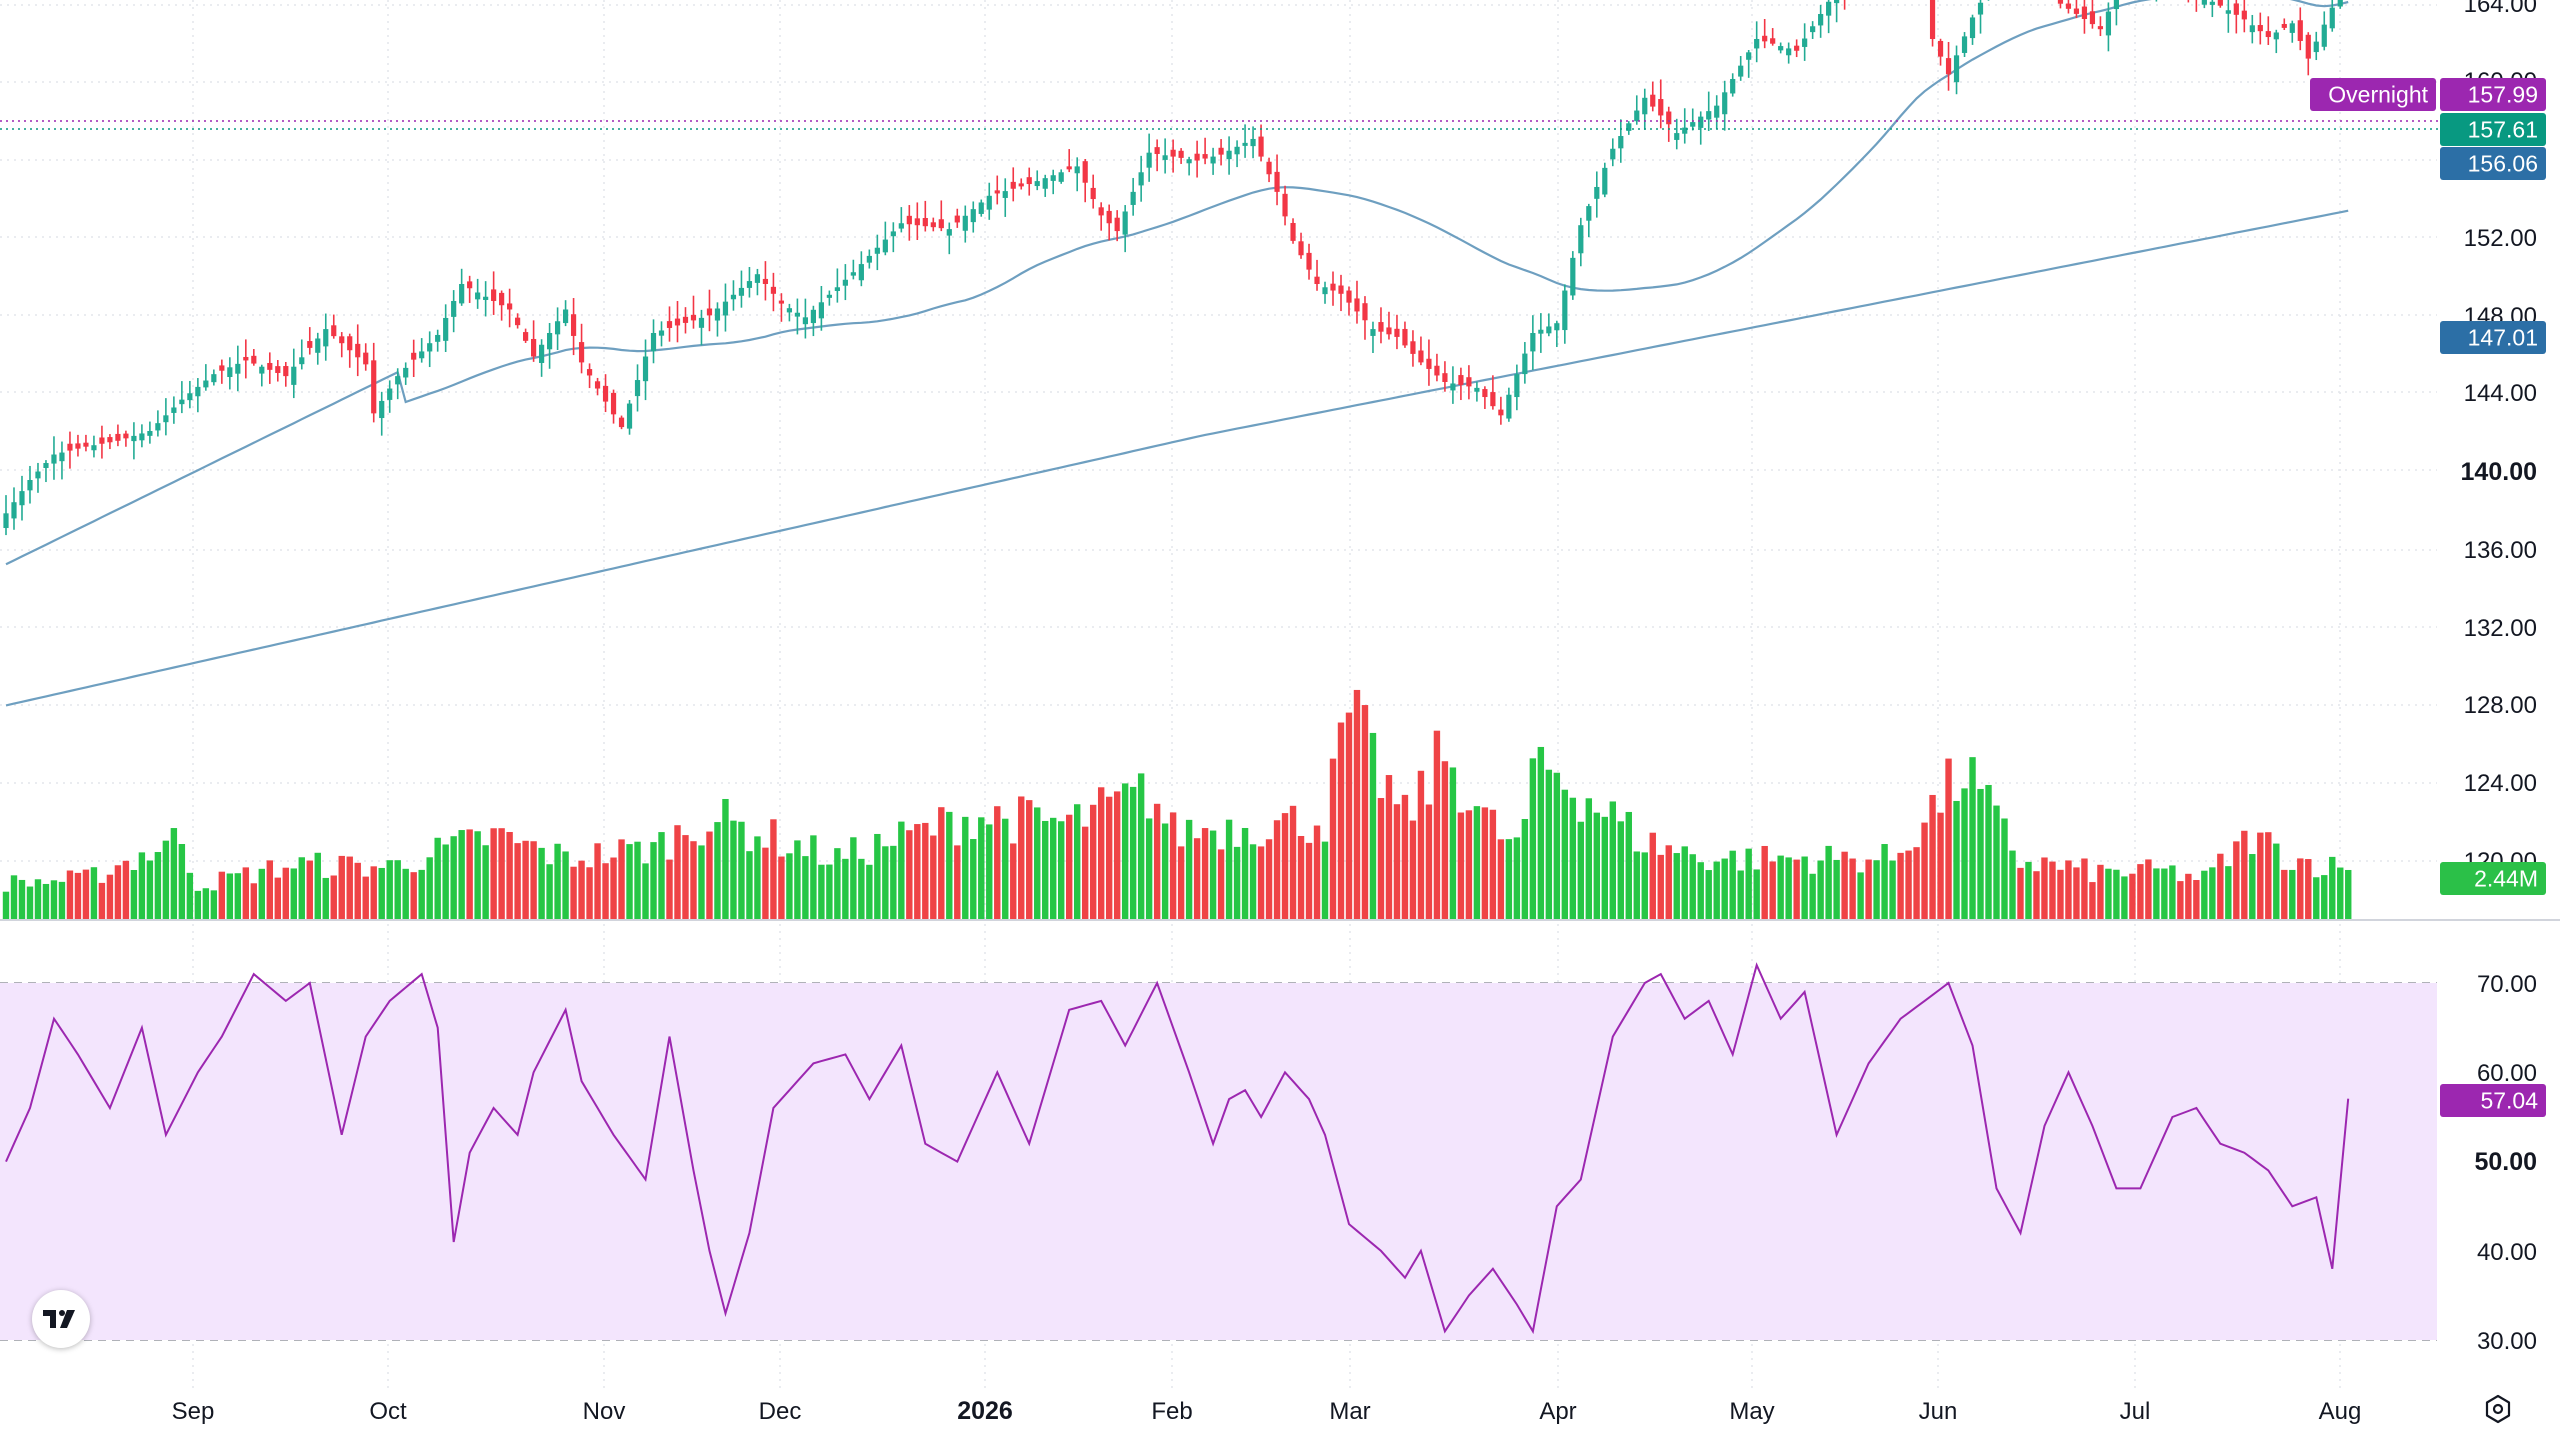 This screenshot has width=2560, height=1440. Describe the element at coordinates (2493, 1100) in the screenshot. I see `rsi-value-tag: 57.04` at that location.